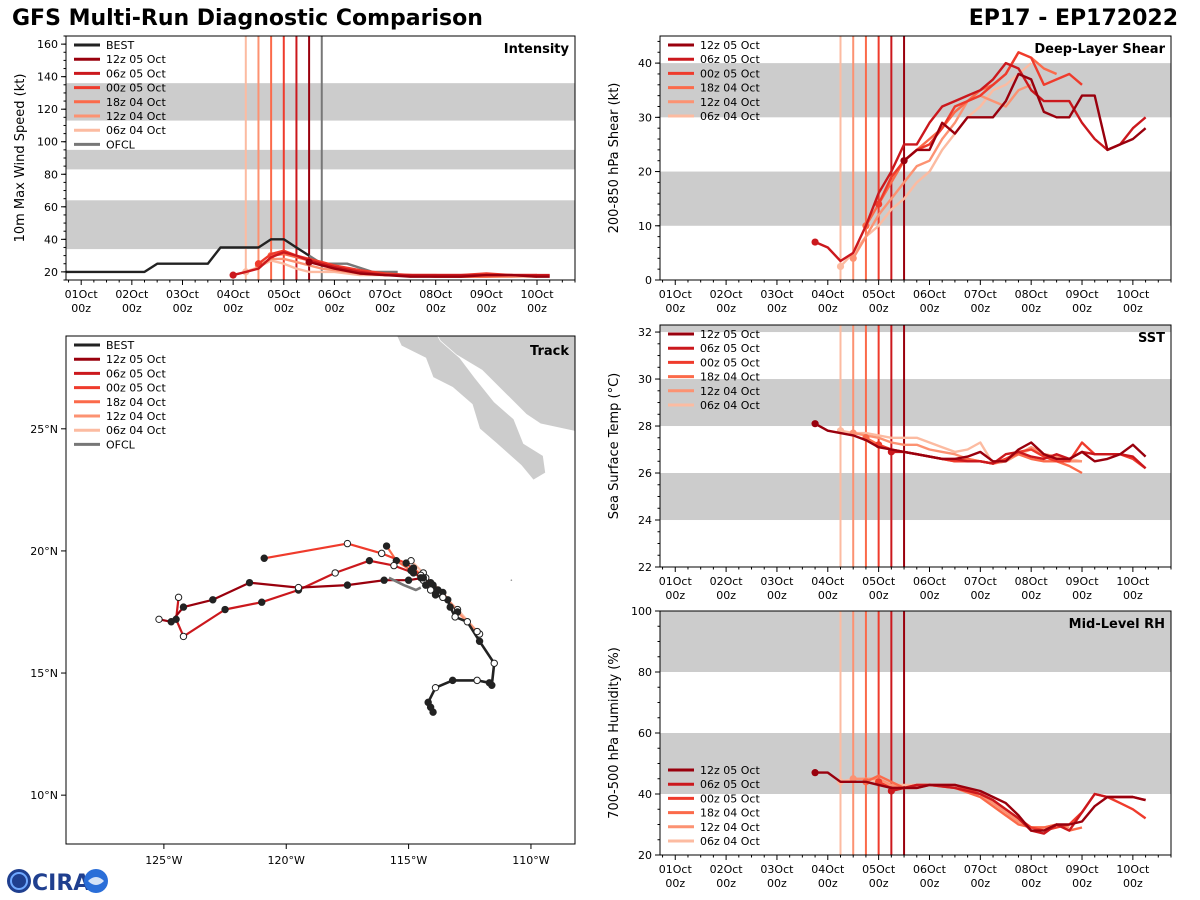 This screenshot has height=900, width=1200. I want to click on plot-frame, so click(915, 446).